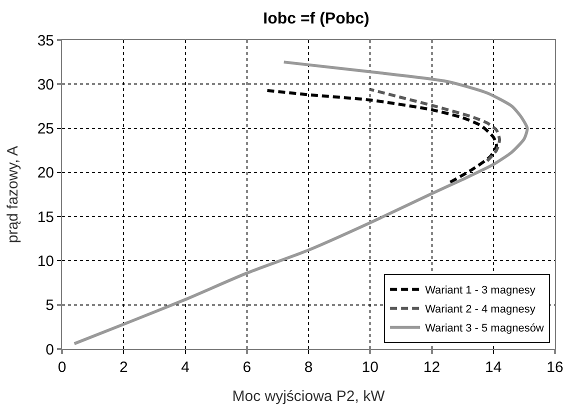 This screenshot has height=414, width=575. I want to click on y-tick-label: 0, so click(50, 349).